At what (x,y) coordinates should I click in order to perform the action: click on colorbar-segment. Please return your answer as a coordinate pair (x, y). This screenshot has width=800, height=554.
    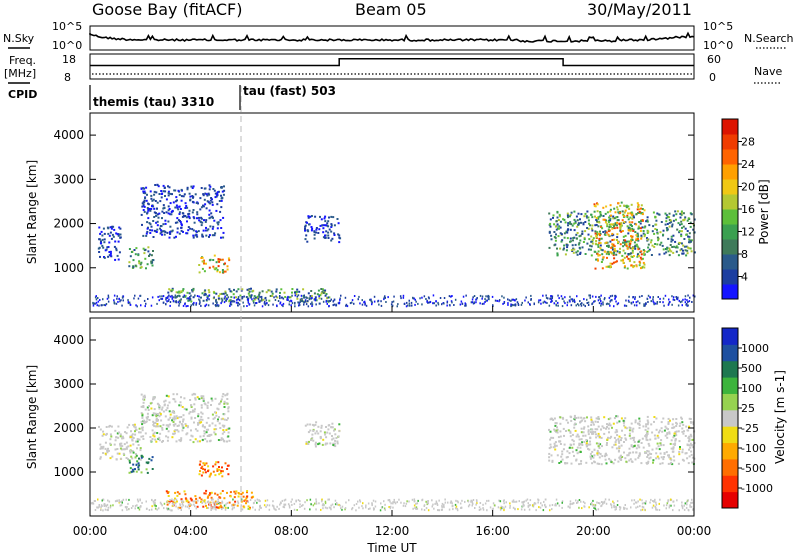
    Looking at the image, I should click on (730, 292).